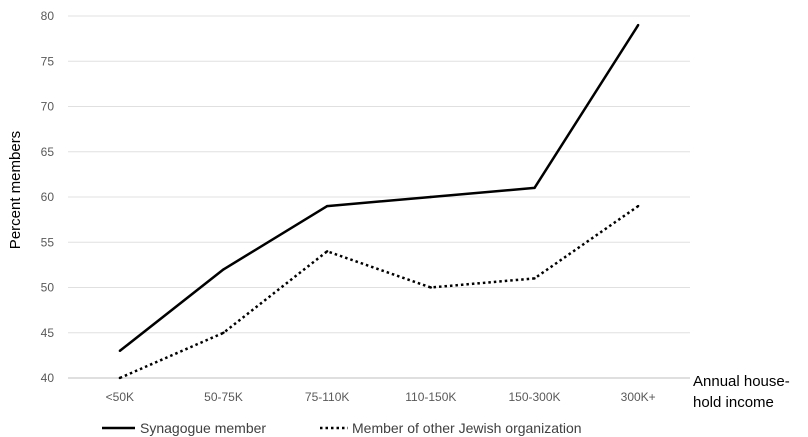 The height and width of the screenshot is (437, 808). Describe the element at coordinates (203, 428) in the screenshot. I see `legend-label-synagogue-member: Synagogue member` at that location.